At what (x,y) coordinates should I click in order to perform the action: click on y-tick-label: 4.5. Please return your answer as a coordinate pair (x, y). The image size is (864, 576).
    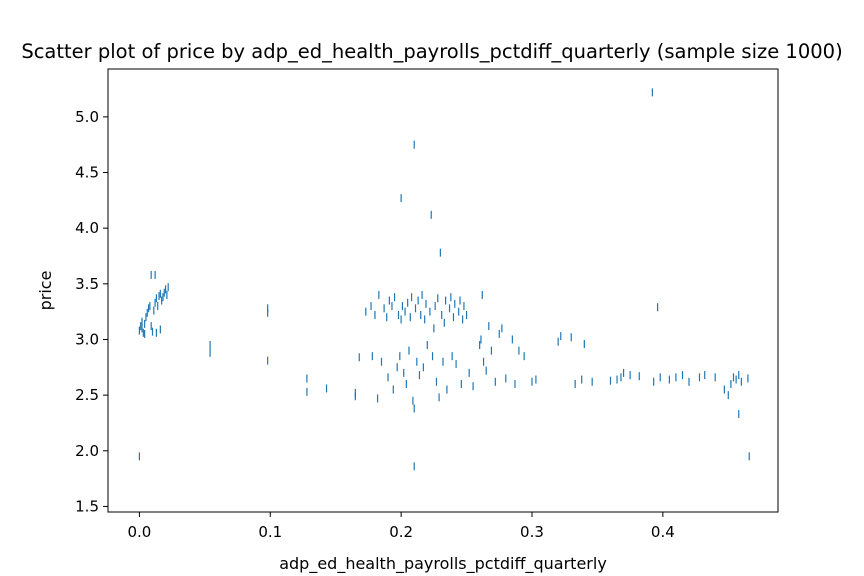
    Looking at the image, I should click on (87, 173).